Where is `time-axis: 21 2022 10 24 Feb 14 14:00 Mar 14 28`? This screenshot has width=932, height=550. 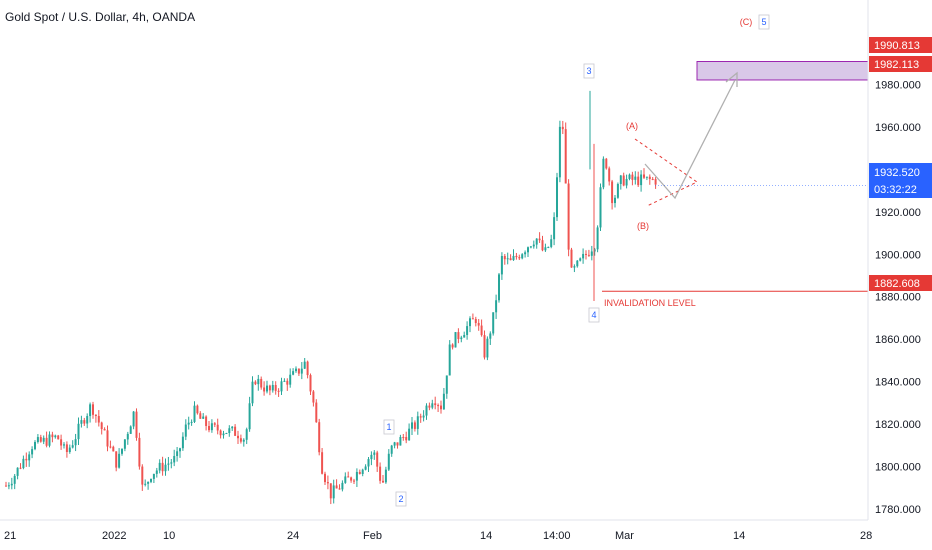 time-axis: 21 2022 10 24 Feb 14 14:00 Mar 14 28 is located at coordinates (438, 536).